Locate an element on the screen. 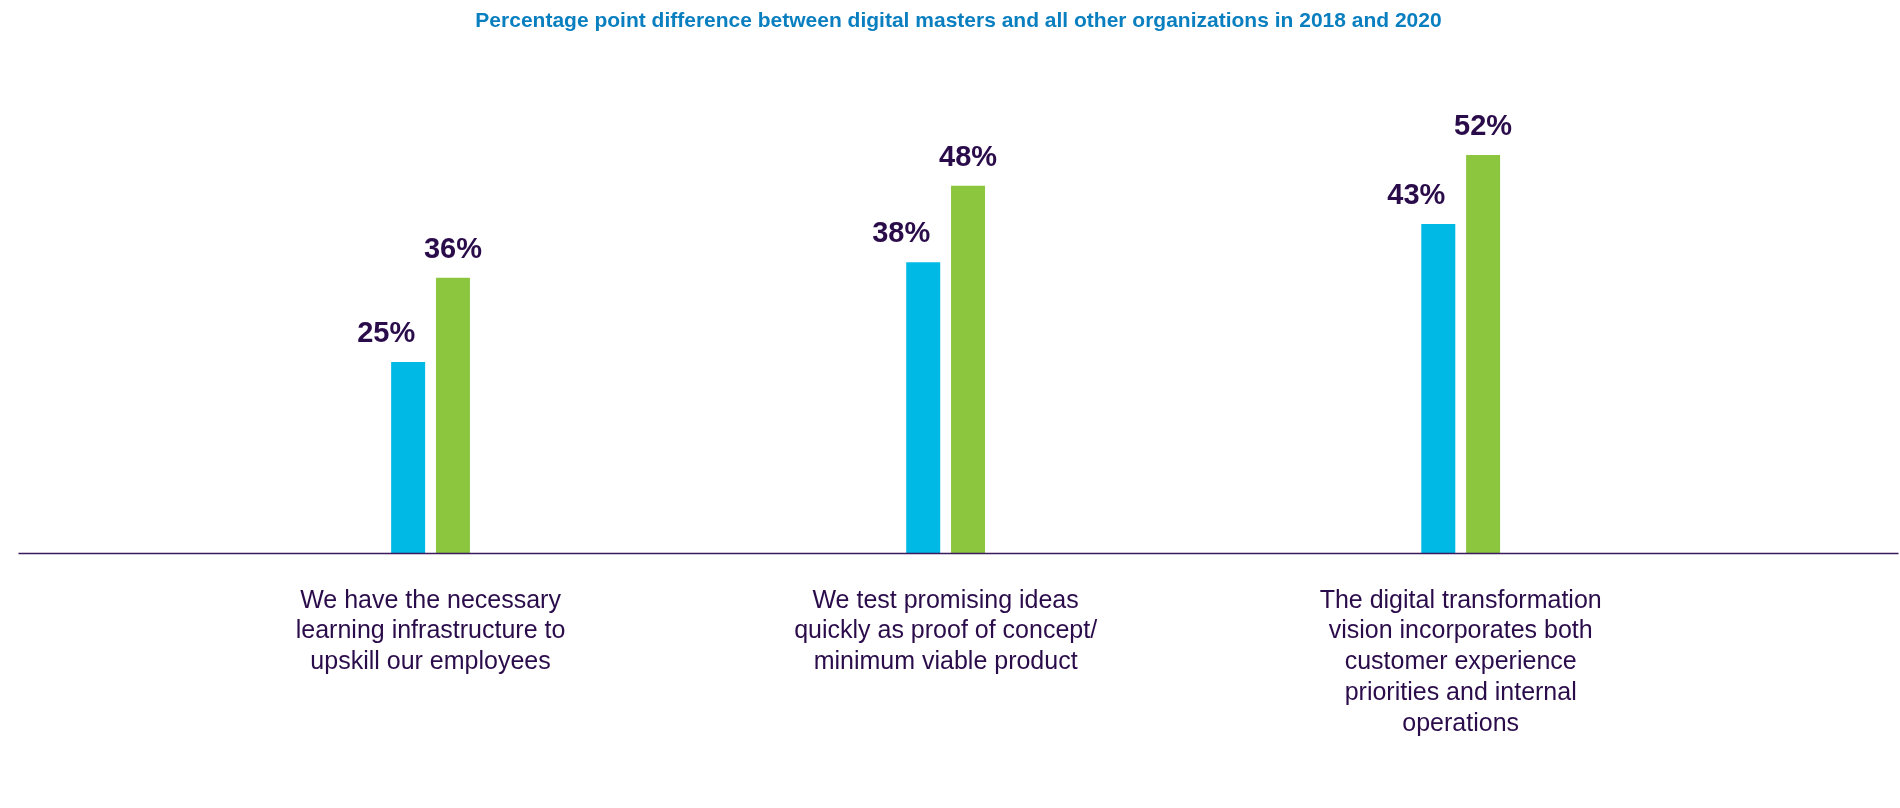  x-tick-label: The digital transformation vision incorporates both customer experience priorities and internal operations is located at coordinates (1460, 660).